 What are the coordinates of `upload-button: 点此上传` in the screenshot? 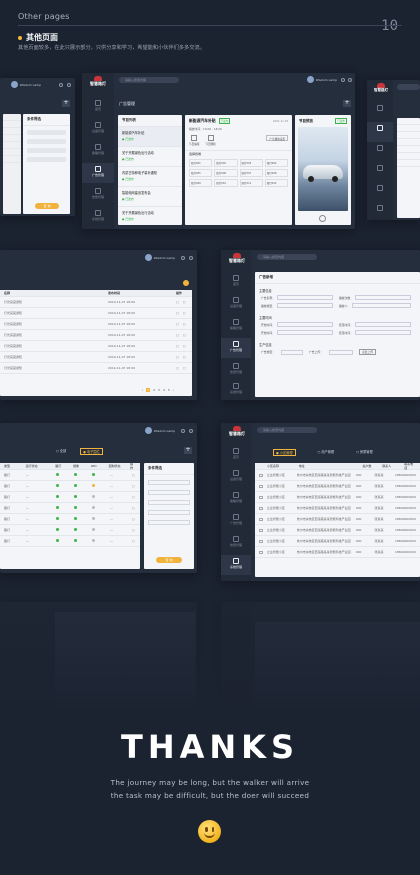 It's located at (368, 352).